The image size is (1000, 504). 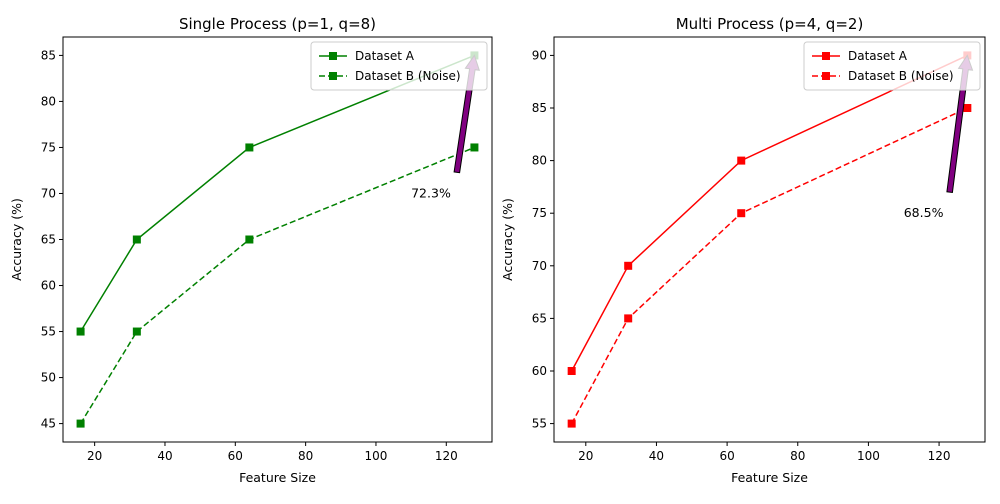 What do you see at coordinates (924, 212) in the screenshot?
I see `annotation-label: 68.5%` at bounding box center [924, 212].